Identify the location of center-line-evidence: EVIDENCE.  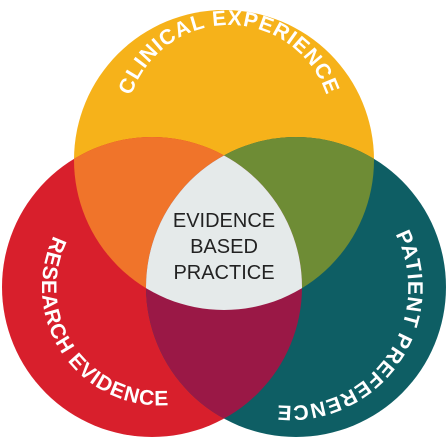
(224, 221).